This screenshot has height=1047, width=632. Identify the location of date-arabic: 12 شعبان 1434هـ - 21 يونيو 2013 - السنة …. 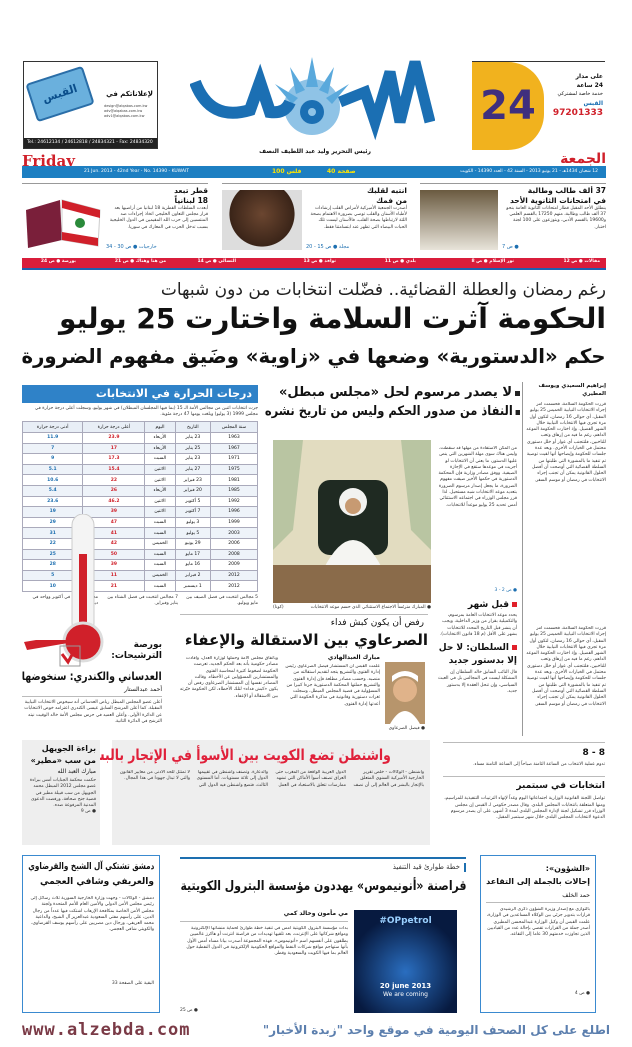
(529, 171).